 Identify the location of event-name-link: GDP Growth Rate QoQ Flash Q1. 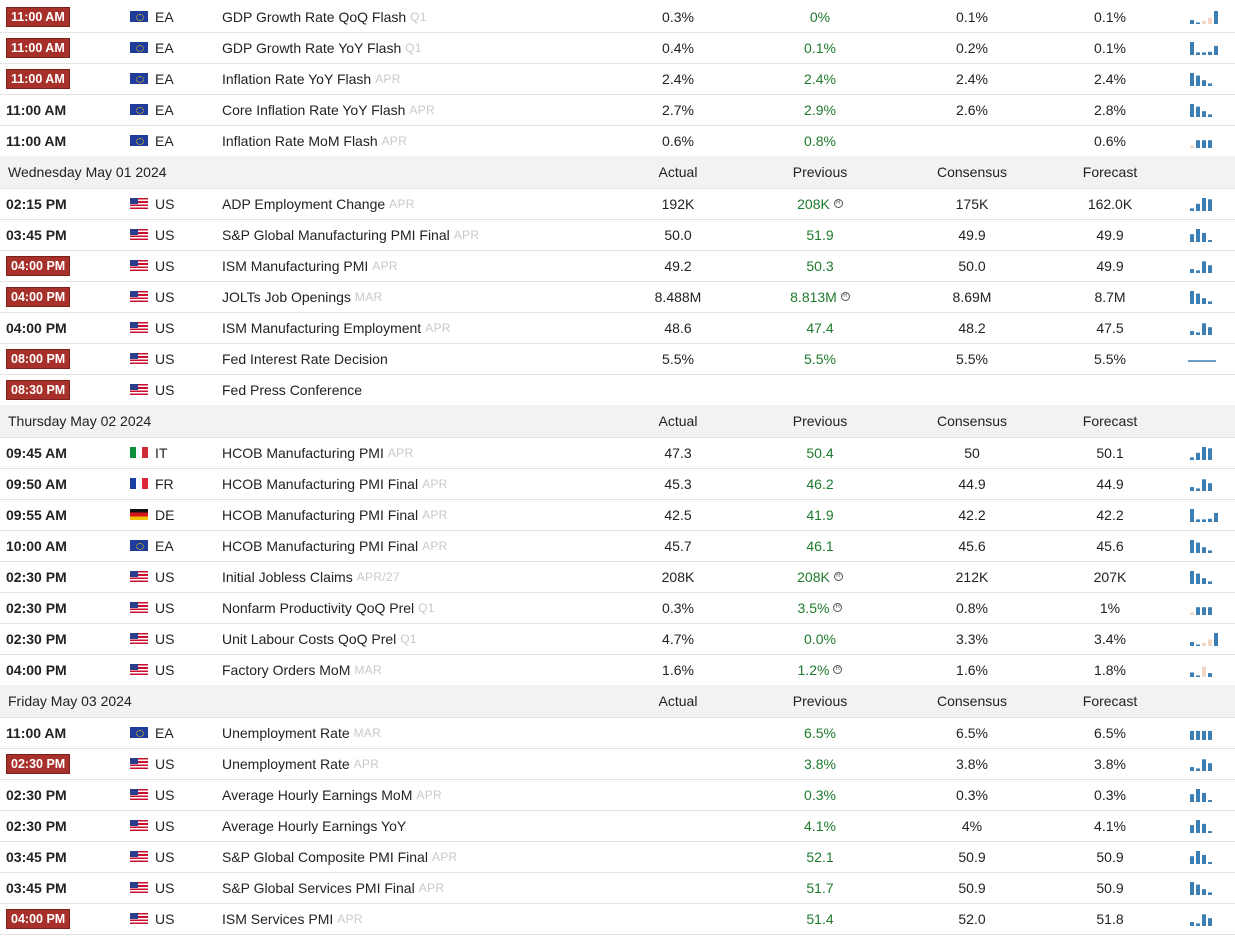
(324, 16).